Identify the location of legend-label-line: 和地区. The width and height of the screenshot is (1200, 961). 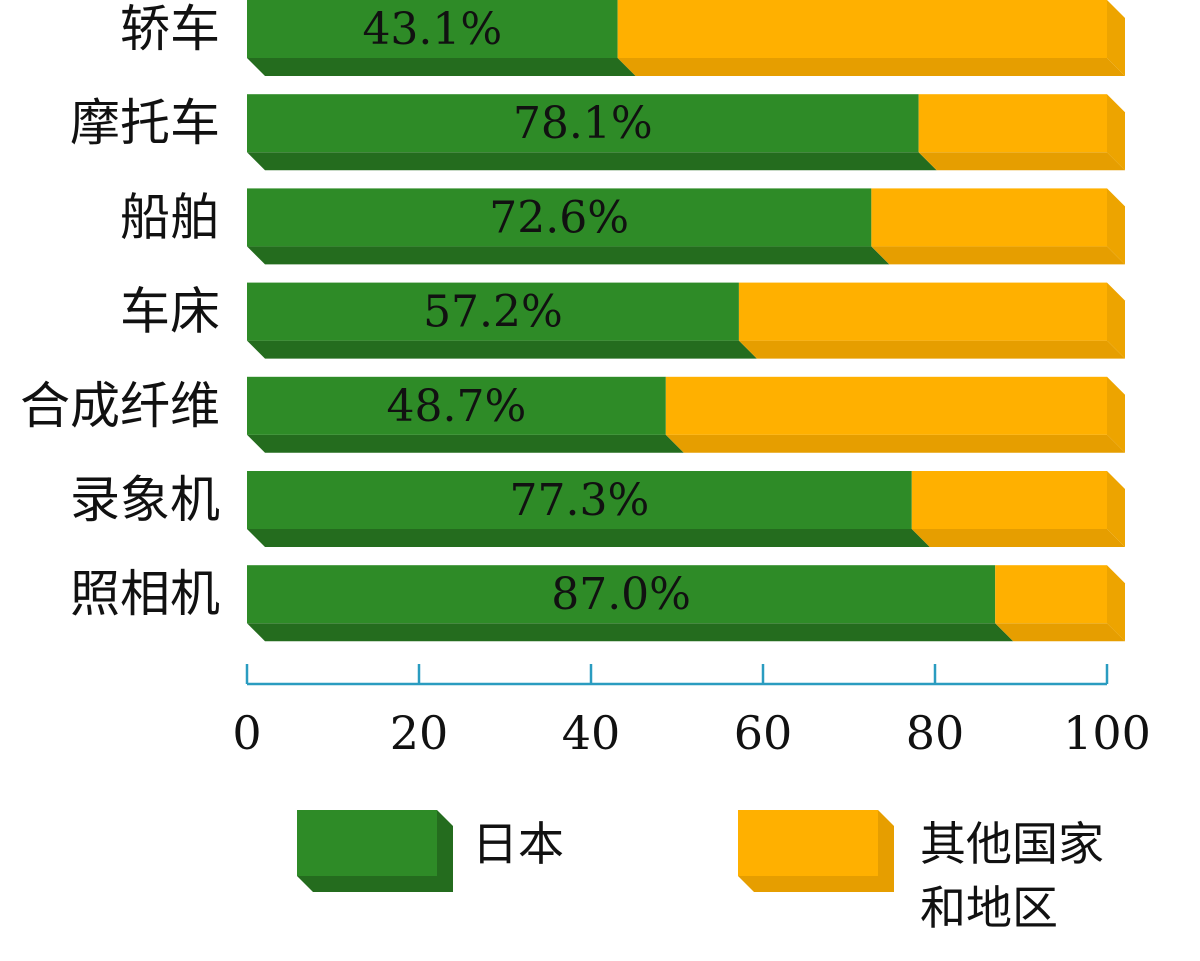
(989, 908).